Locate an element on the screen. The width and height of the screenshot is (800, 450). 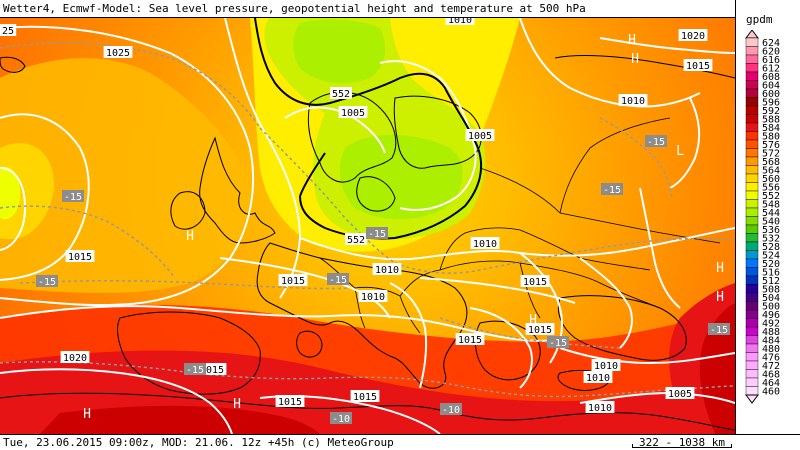
geopotential-band-556-west is located at coordinates (10, 193).